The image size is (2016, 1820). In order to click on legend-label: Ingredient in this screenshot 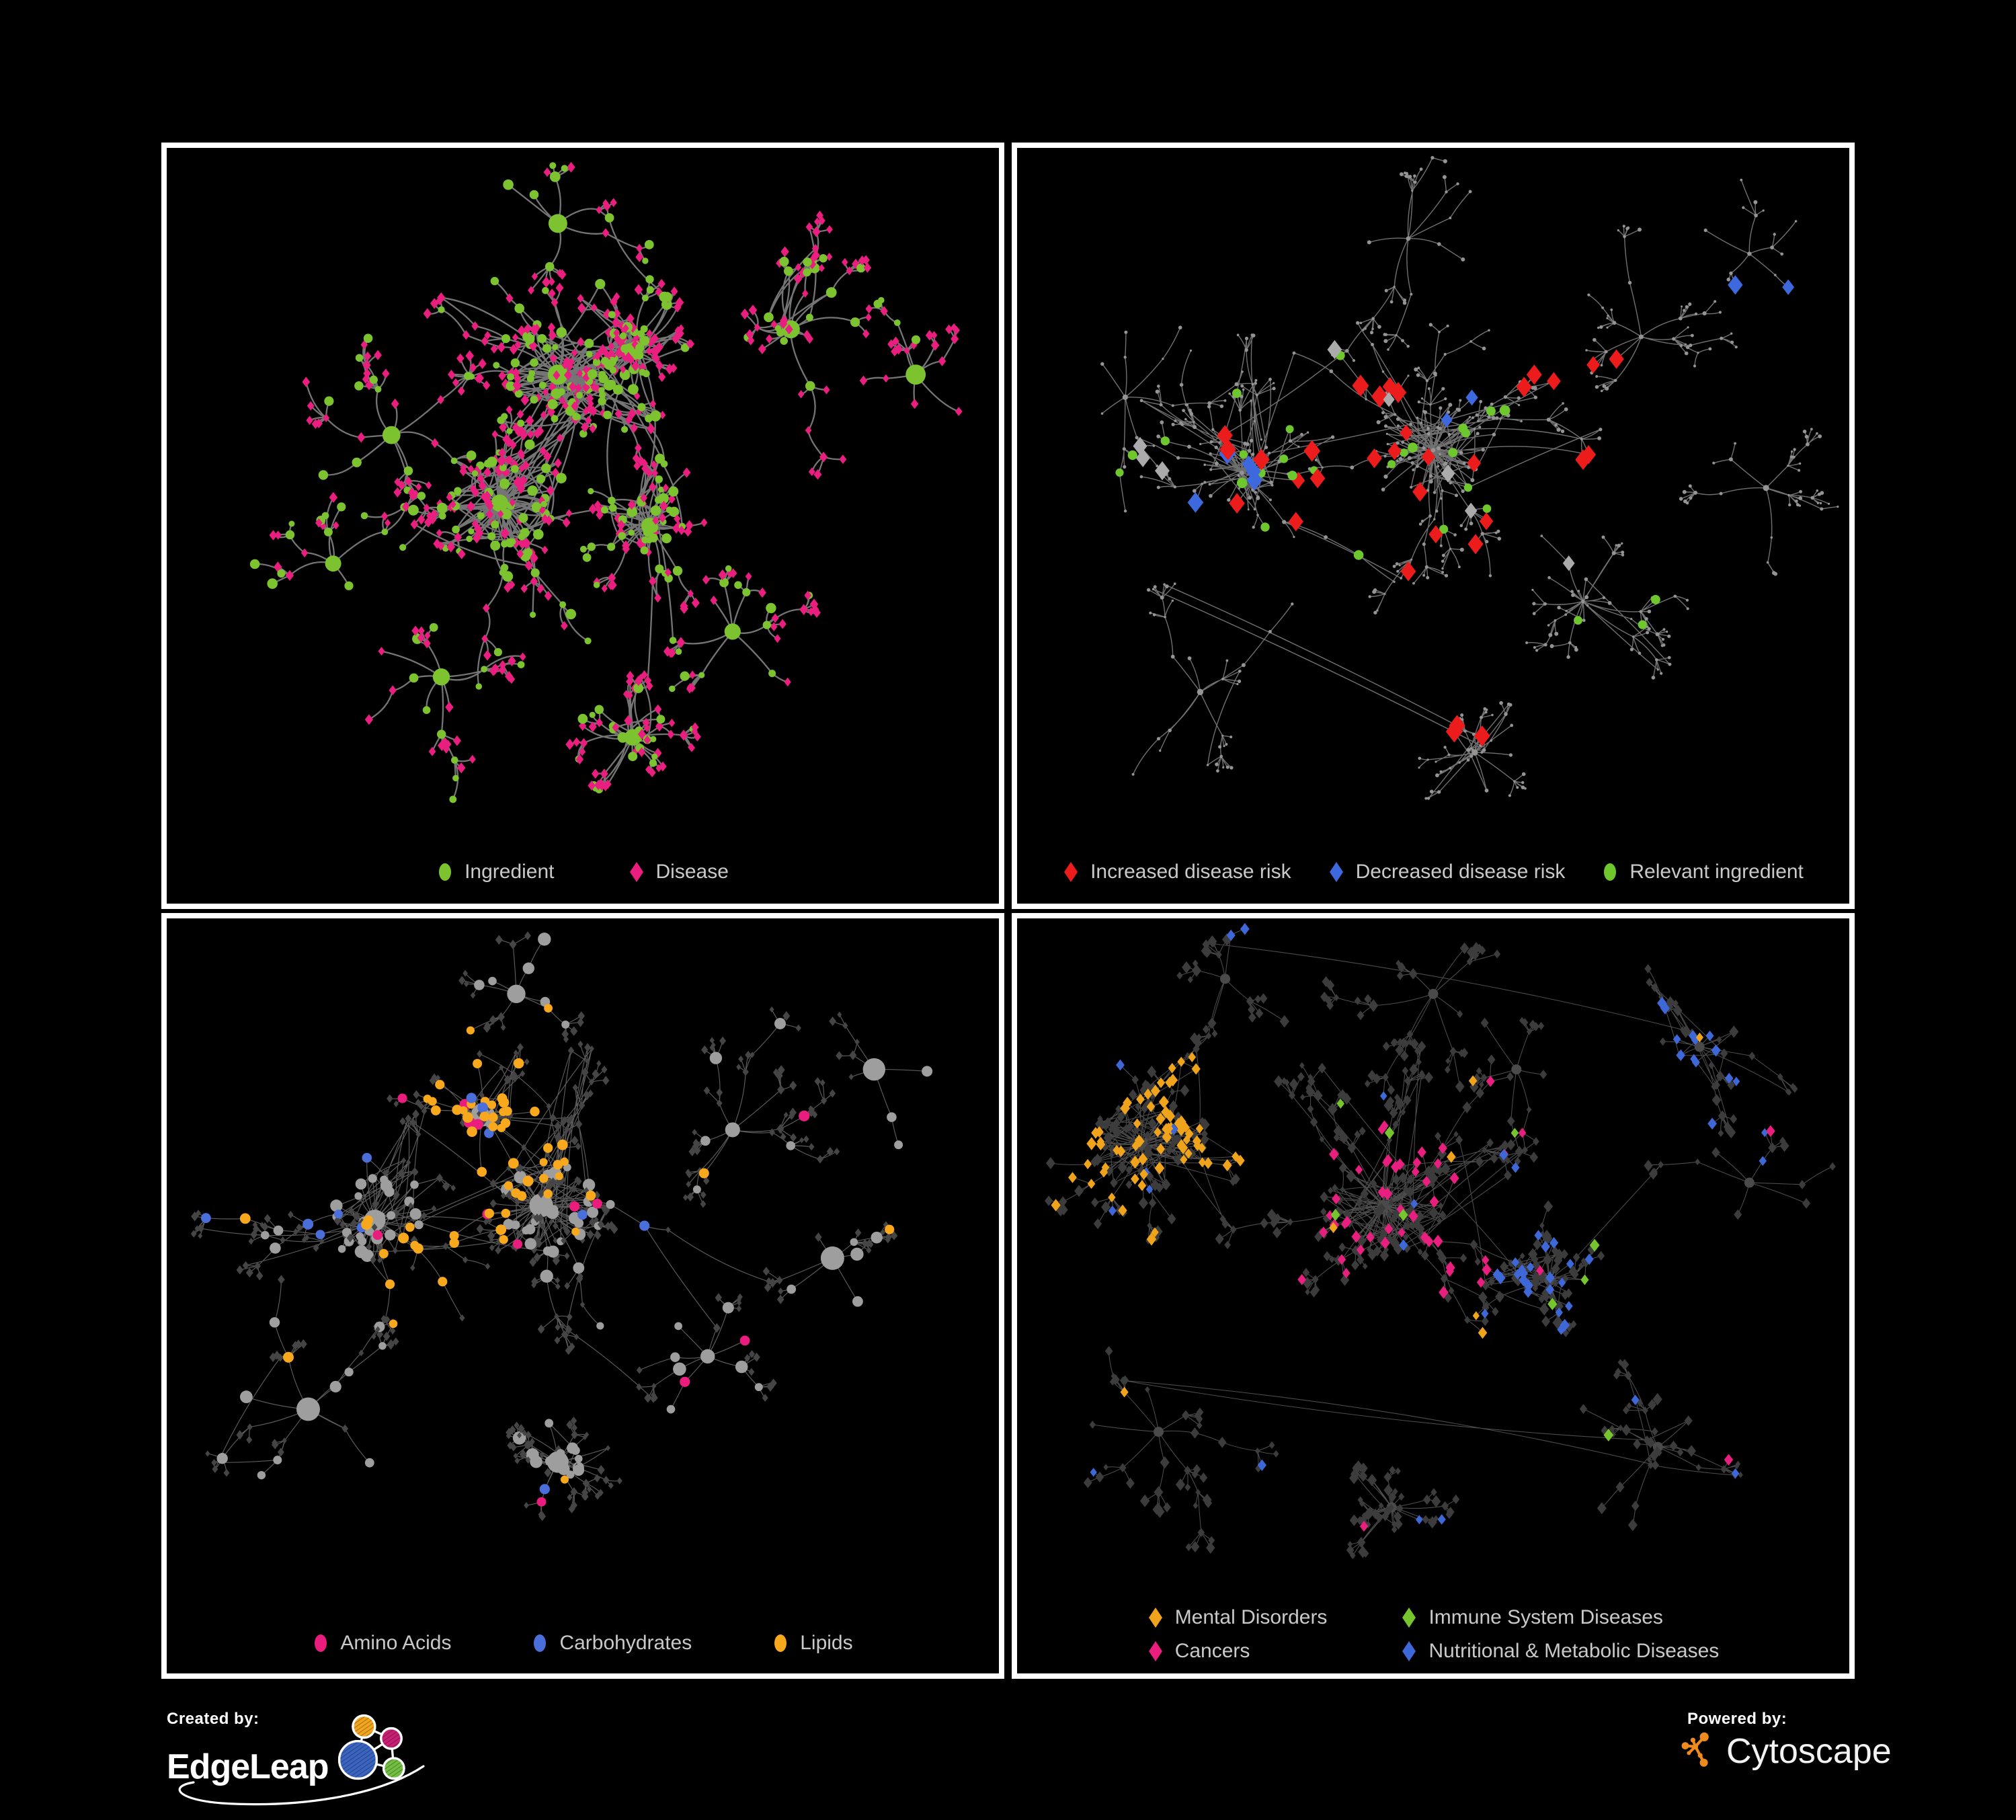, I will do `click(510, 872)`.